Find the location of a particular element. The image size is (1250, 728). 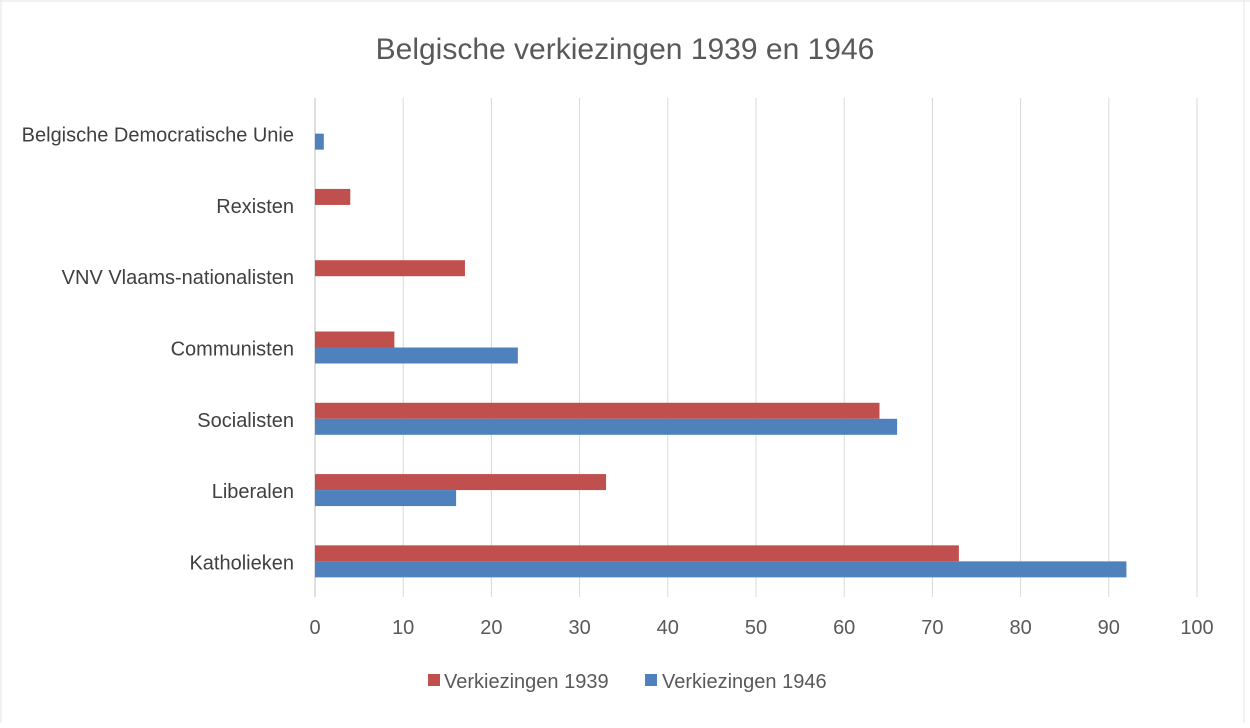

legend-label-1939: Verkiezingen 1939 is located at coordinates (526, 682).